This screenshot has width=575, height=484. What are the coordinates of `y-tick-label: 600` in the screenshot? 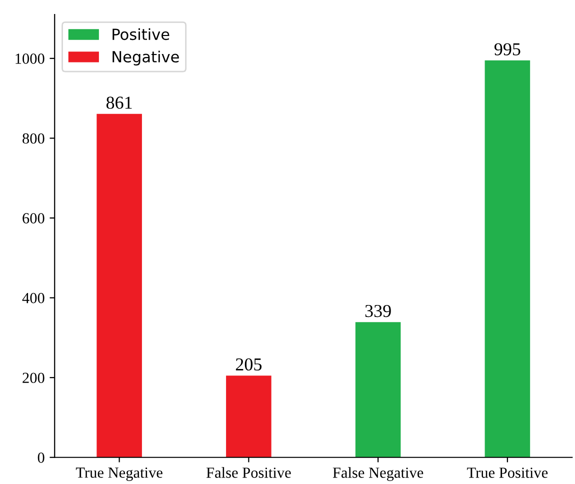 It's located at (33, 218).